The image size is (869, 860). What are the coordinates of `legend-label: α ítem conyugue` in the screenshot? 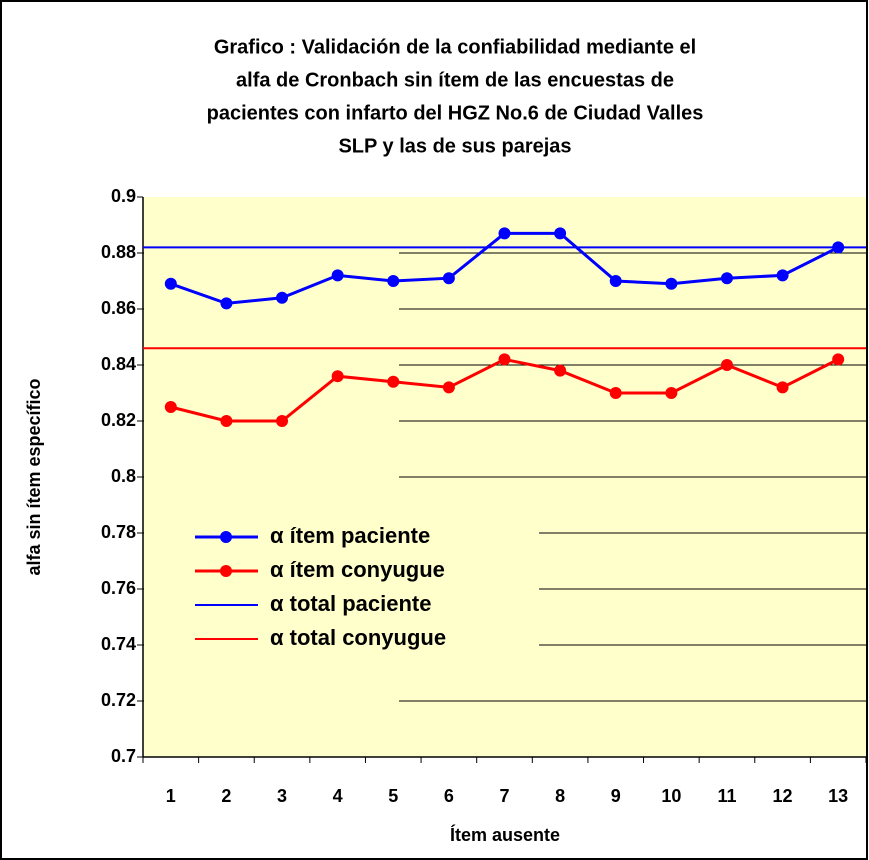 It's located at (357, 569).